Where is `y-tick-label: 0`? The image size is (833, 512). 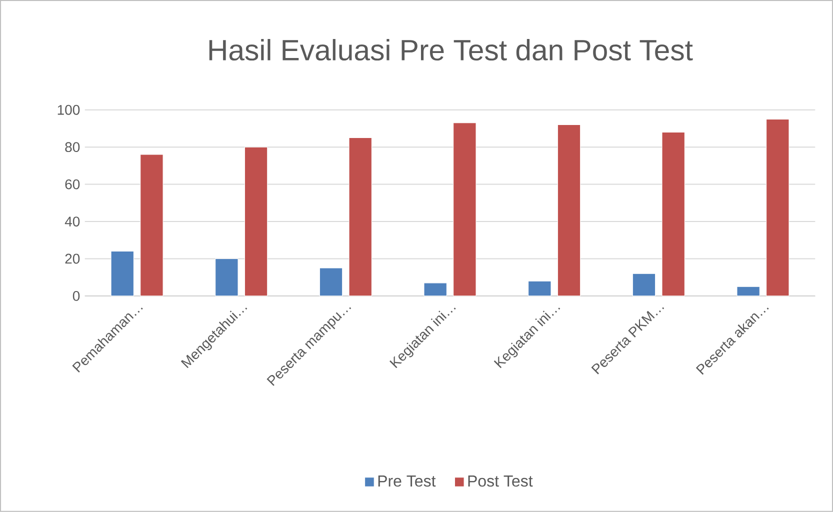 y-tick-label: 0 is located at coordinates (76, 296).